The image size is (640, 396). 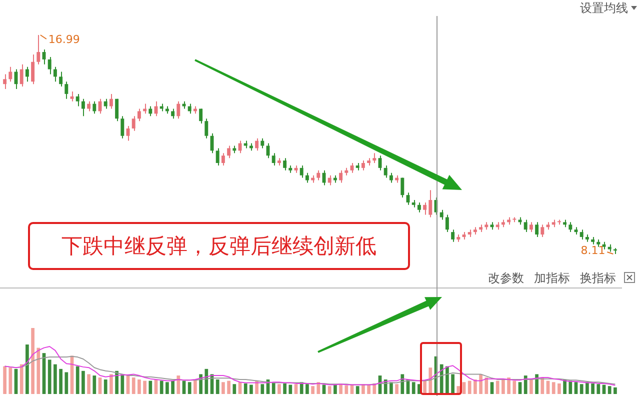 I want to click on text: 加指标, so click(x=552, y=278).